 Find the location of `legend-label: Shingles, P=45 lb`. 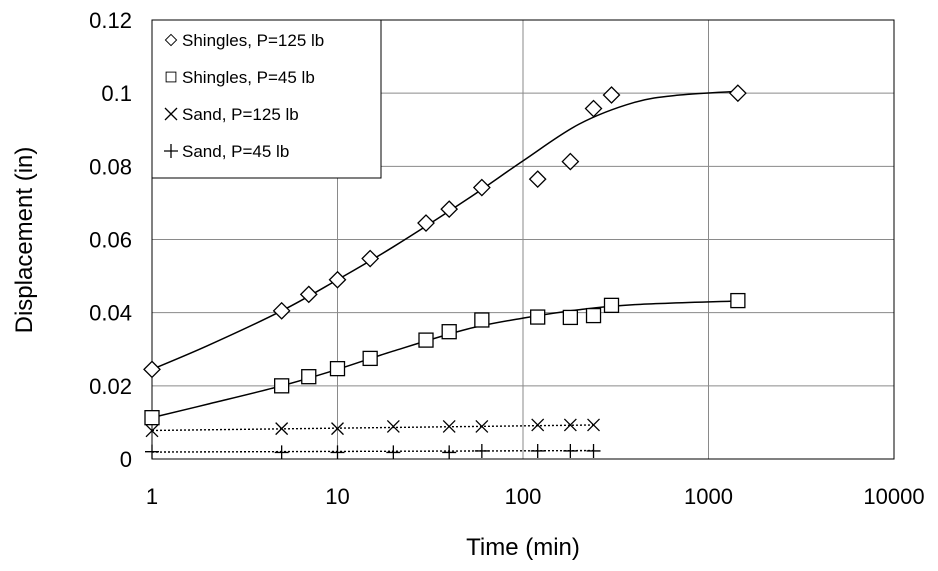

legend-label: Shingles, P=45 lb is located at coordinates (248, 77).